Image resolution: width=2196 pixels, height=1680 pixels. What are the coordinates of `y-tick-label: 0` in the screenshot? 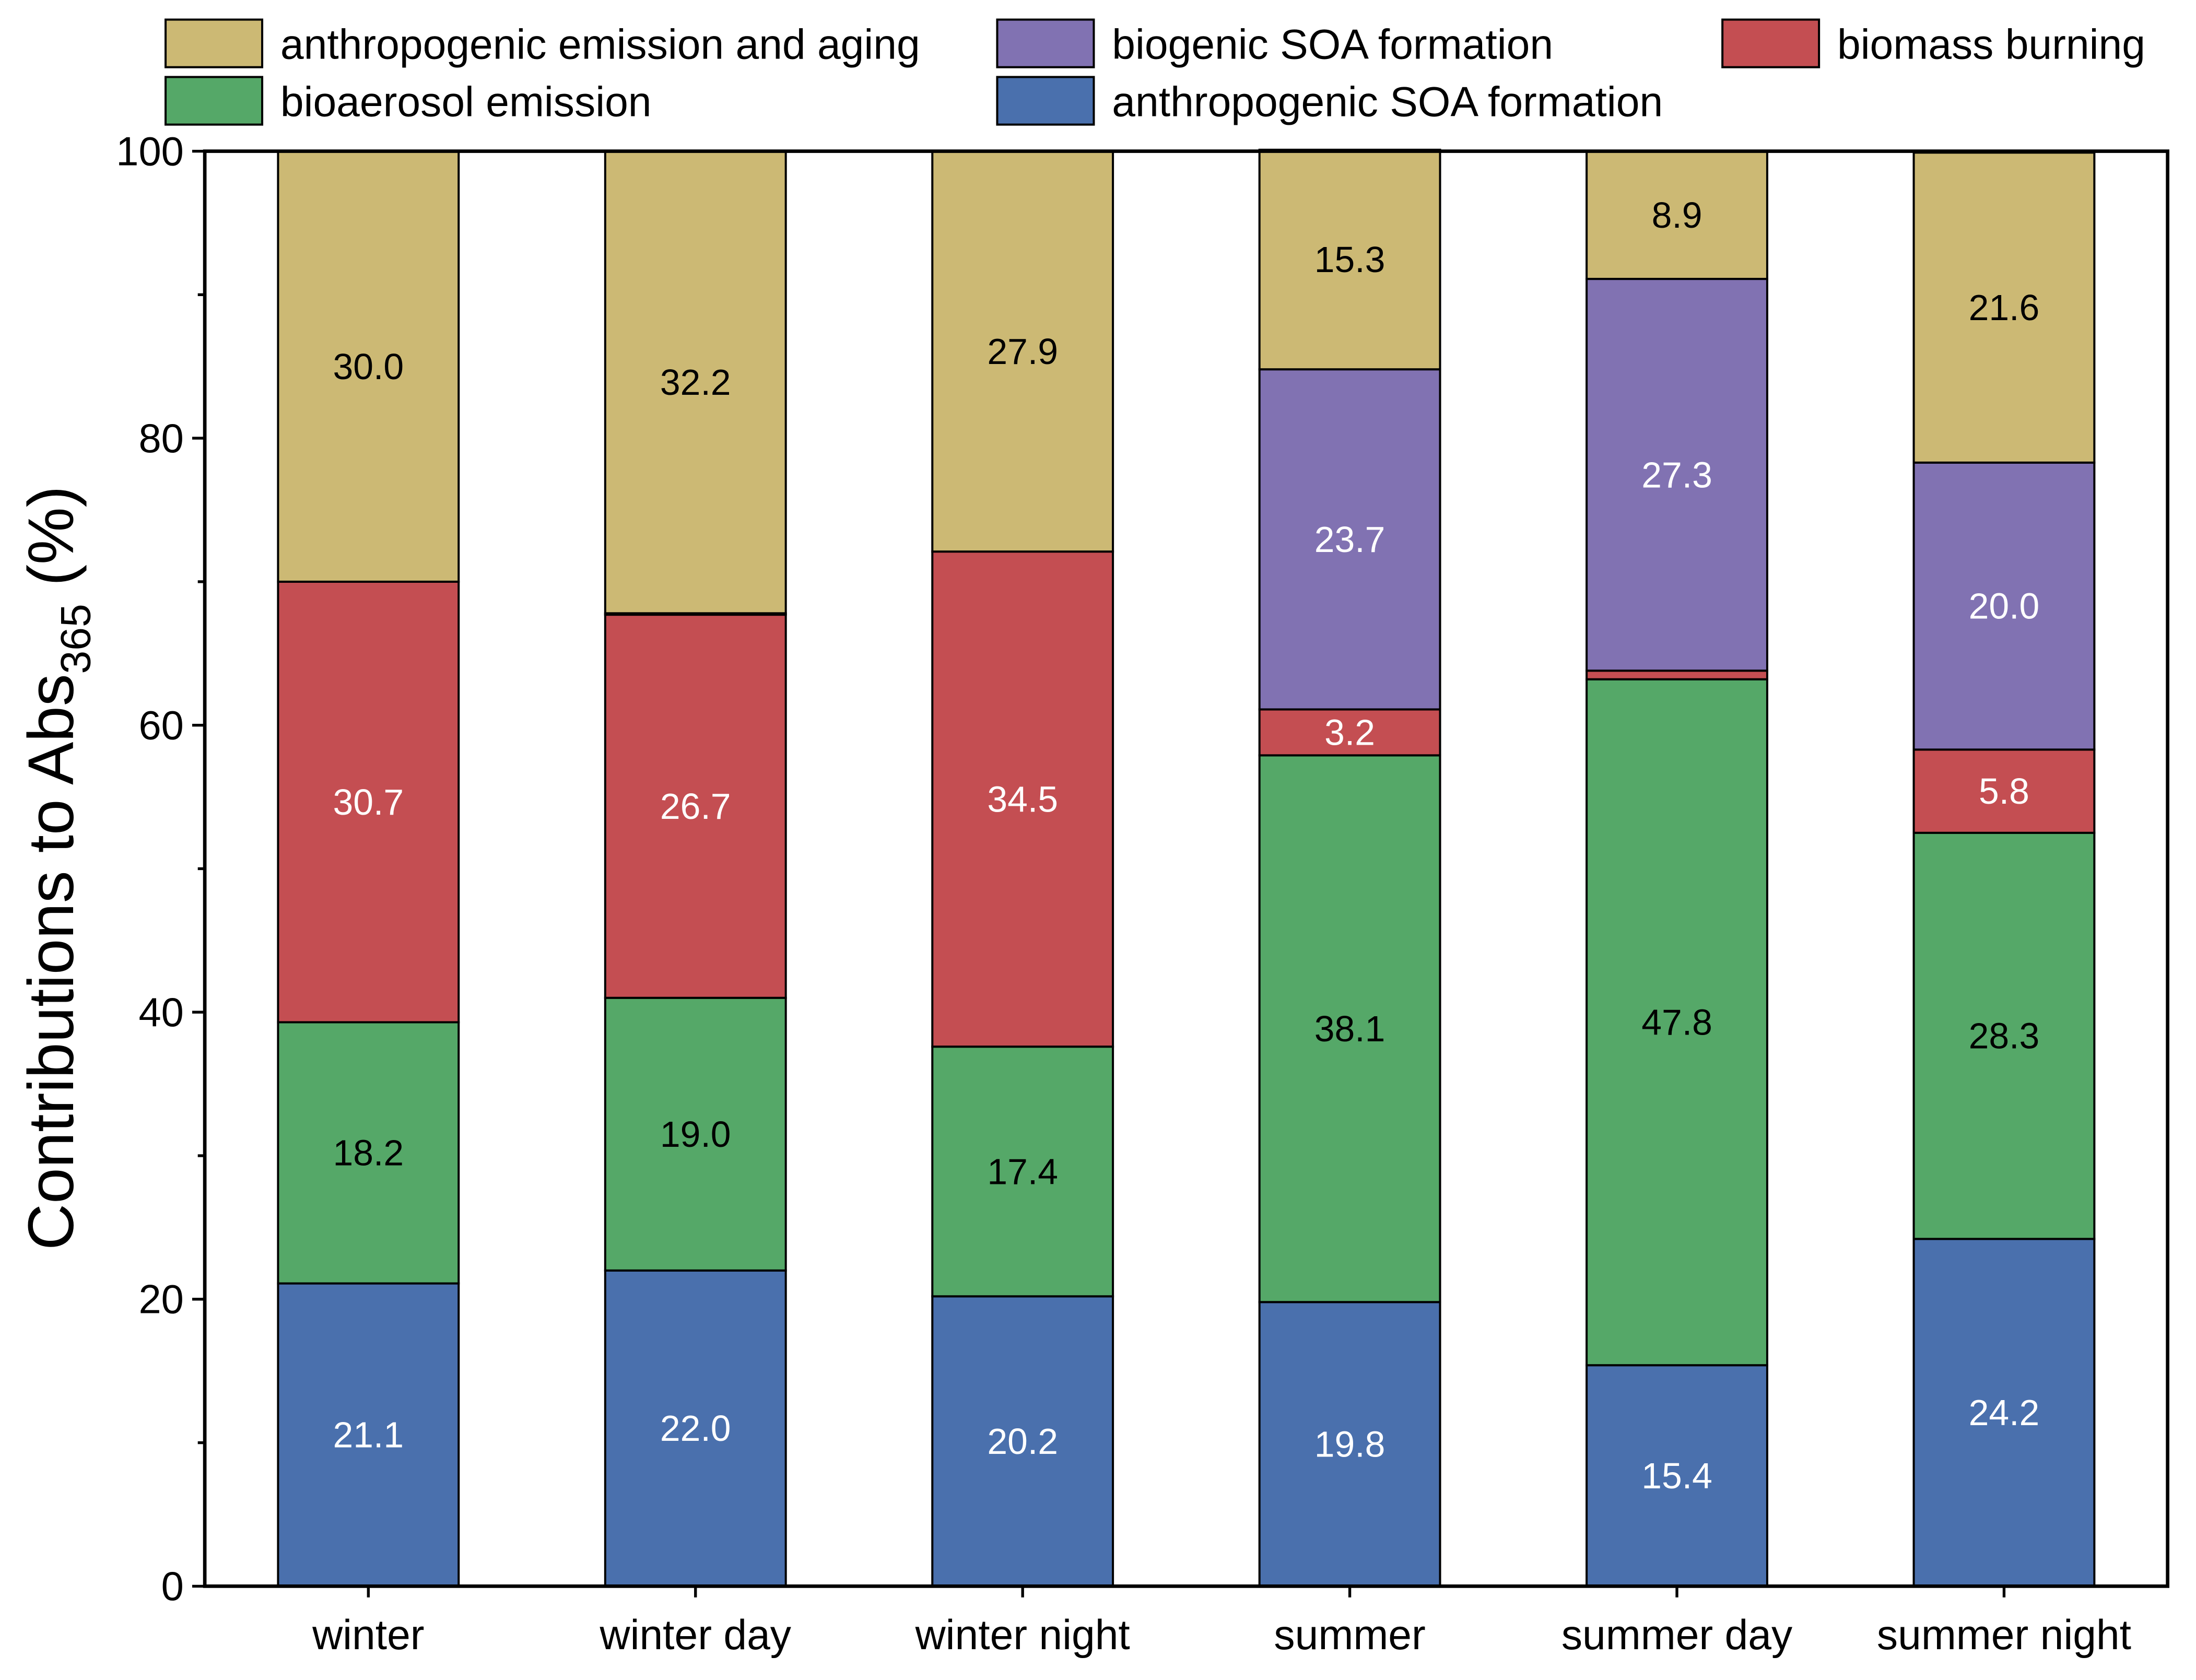 It's located at (172, 1586).